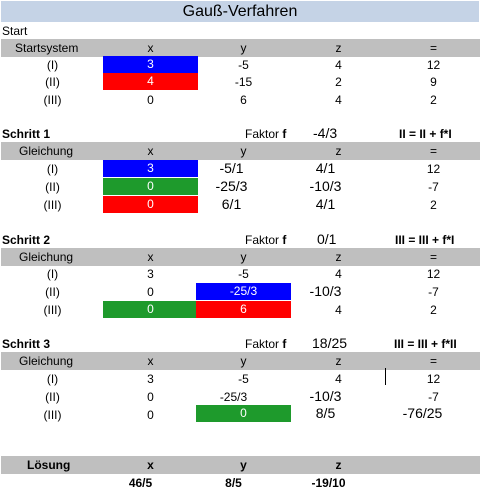 Image resolution: width=482 pixels, height=494 pixels. I want to click on cell-highlight-blue: -25/3, so click(243, 291).